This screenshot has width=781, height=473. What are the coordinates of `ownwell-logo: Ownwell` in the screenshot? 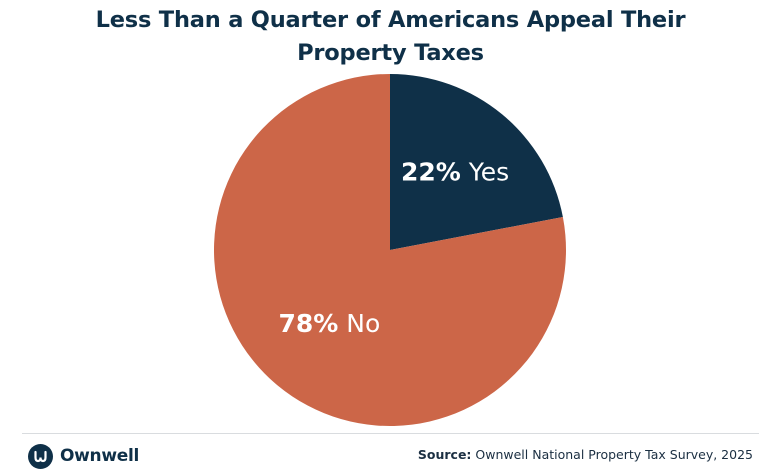 It's located at (83, 456).